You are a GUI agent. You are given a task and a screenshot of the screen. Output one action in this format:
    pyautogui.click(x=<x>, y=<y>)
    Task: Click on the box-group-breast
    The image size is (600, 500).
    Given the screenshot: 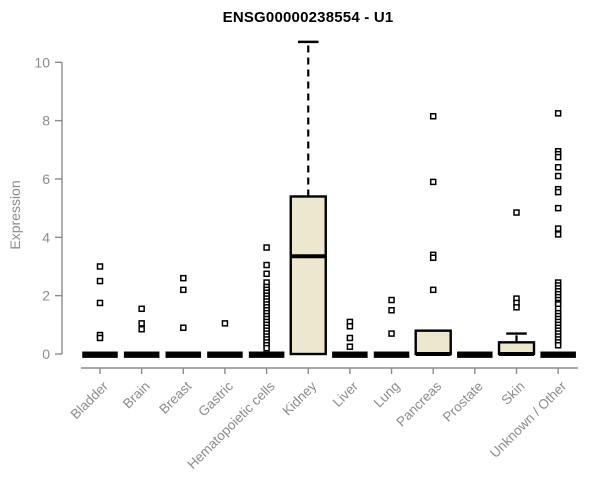 What is the action you would take?
    pyautogui.click(x=183, y=316)
    